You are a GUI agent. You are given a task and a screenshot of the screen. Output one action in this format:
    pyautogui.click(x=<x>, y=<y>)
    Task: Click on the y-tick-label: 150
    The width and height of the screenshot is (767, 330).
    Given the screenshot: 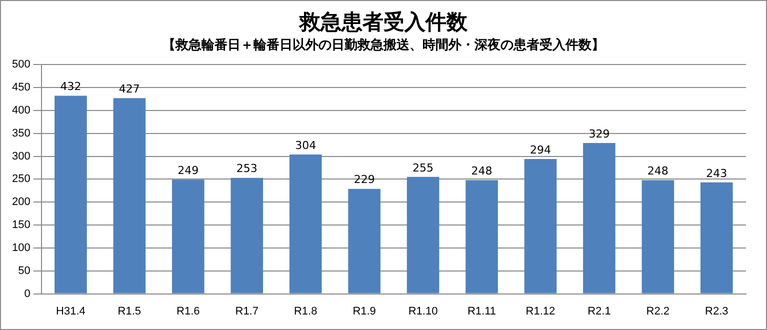 What is the action you would take?
    pyautogui.click(x=21, y=225)
    